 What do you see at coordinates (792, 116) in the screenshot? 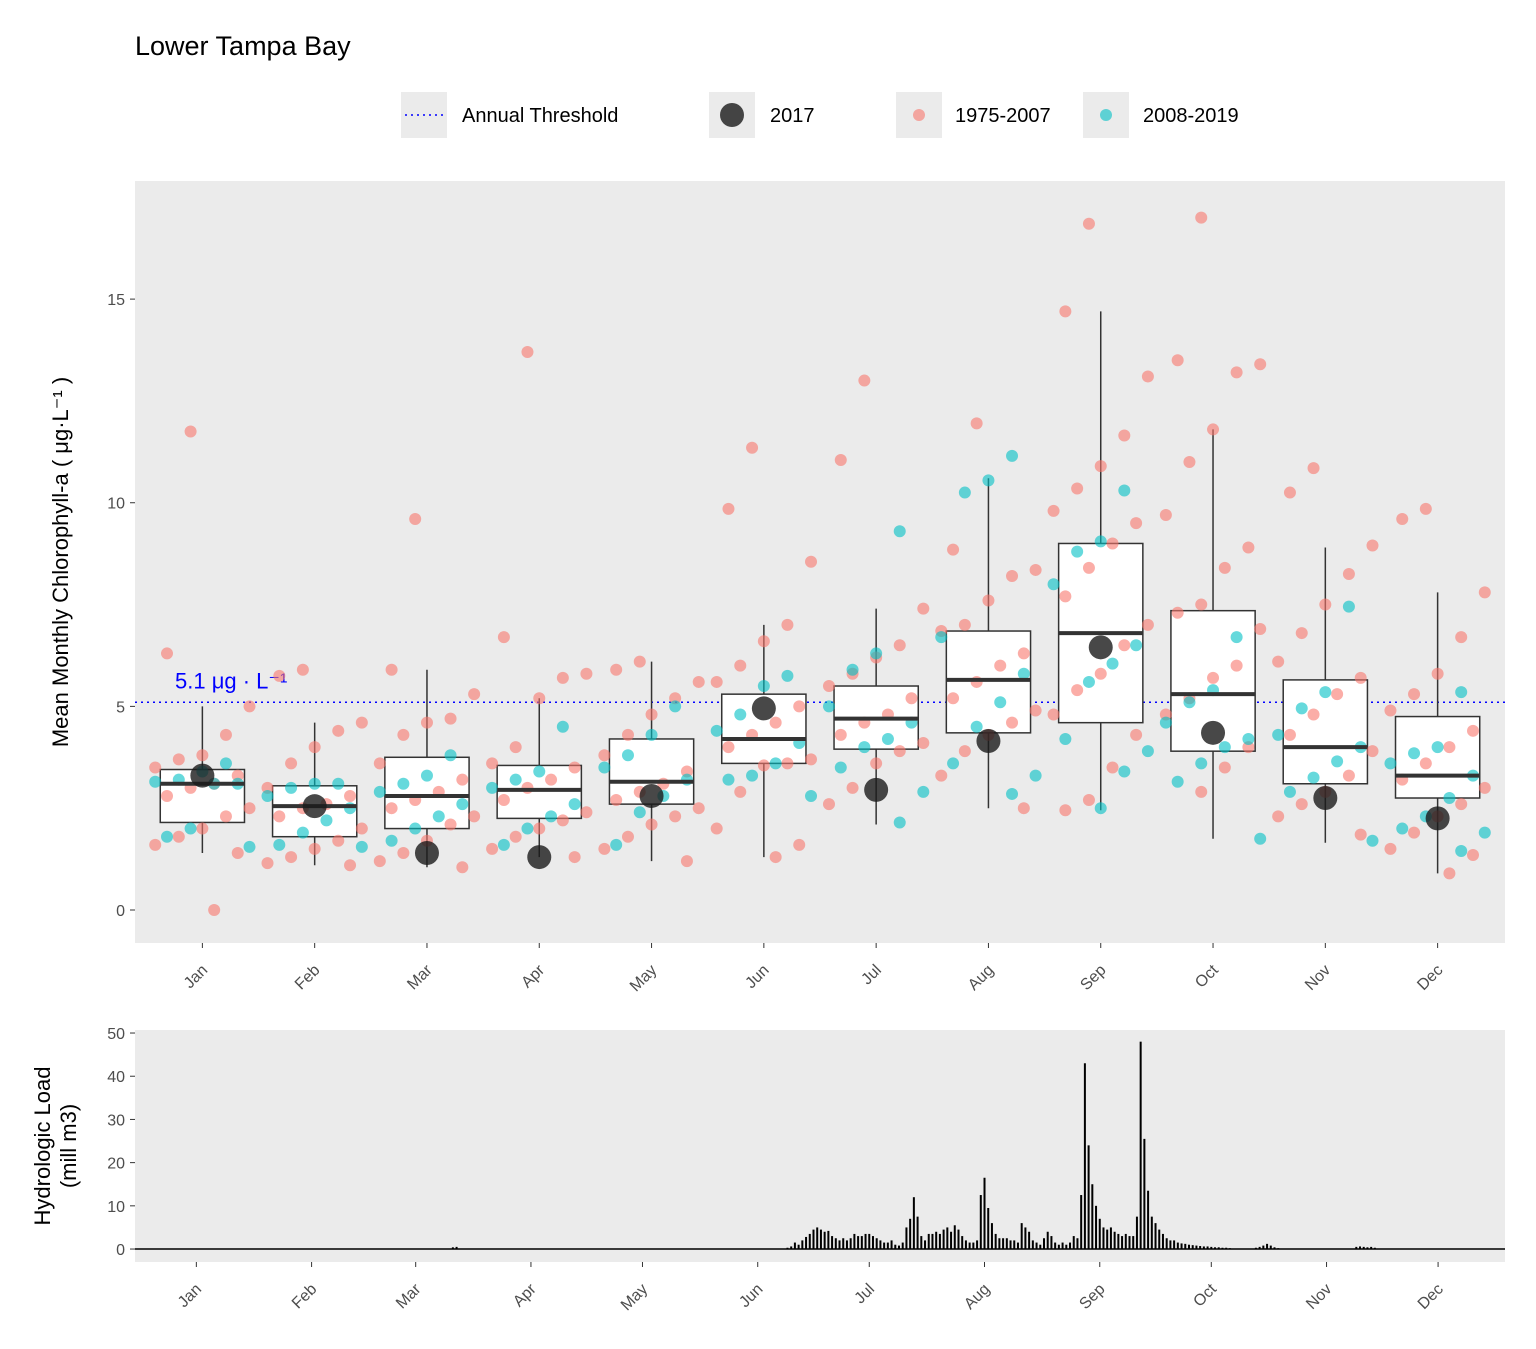
I see `legend-label: 2017` at bounding box center [792, 116].